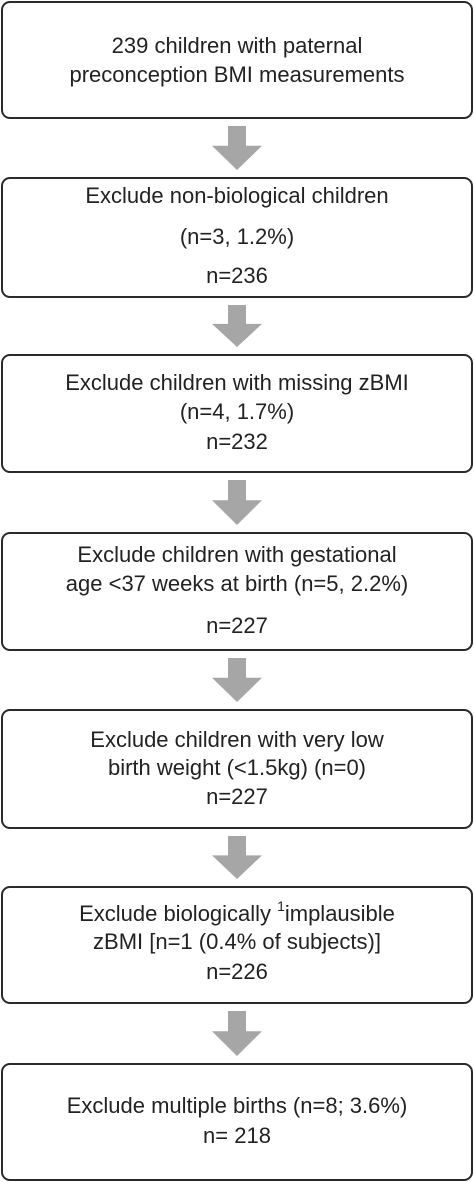  Describe the element at coordinates (237, 583) in the screenshot. I see `box-text: age <37 weeks at birth (n=5, 2.2%)` at that location.